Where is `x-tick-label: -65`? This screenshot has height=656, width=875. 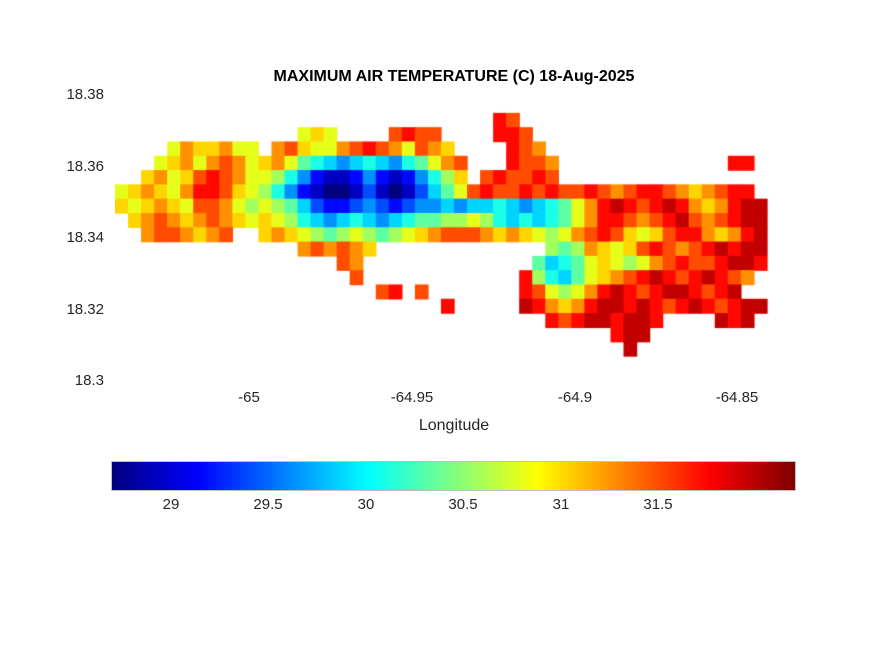
x-tick-label: -65 is located at coordinates (249, 397).